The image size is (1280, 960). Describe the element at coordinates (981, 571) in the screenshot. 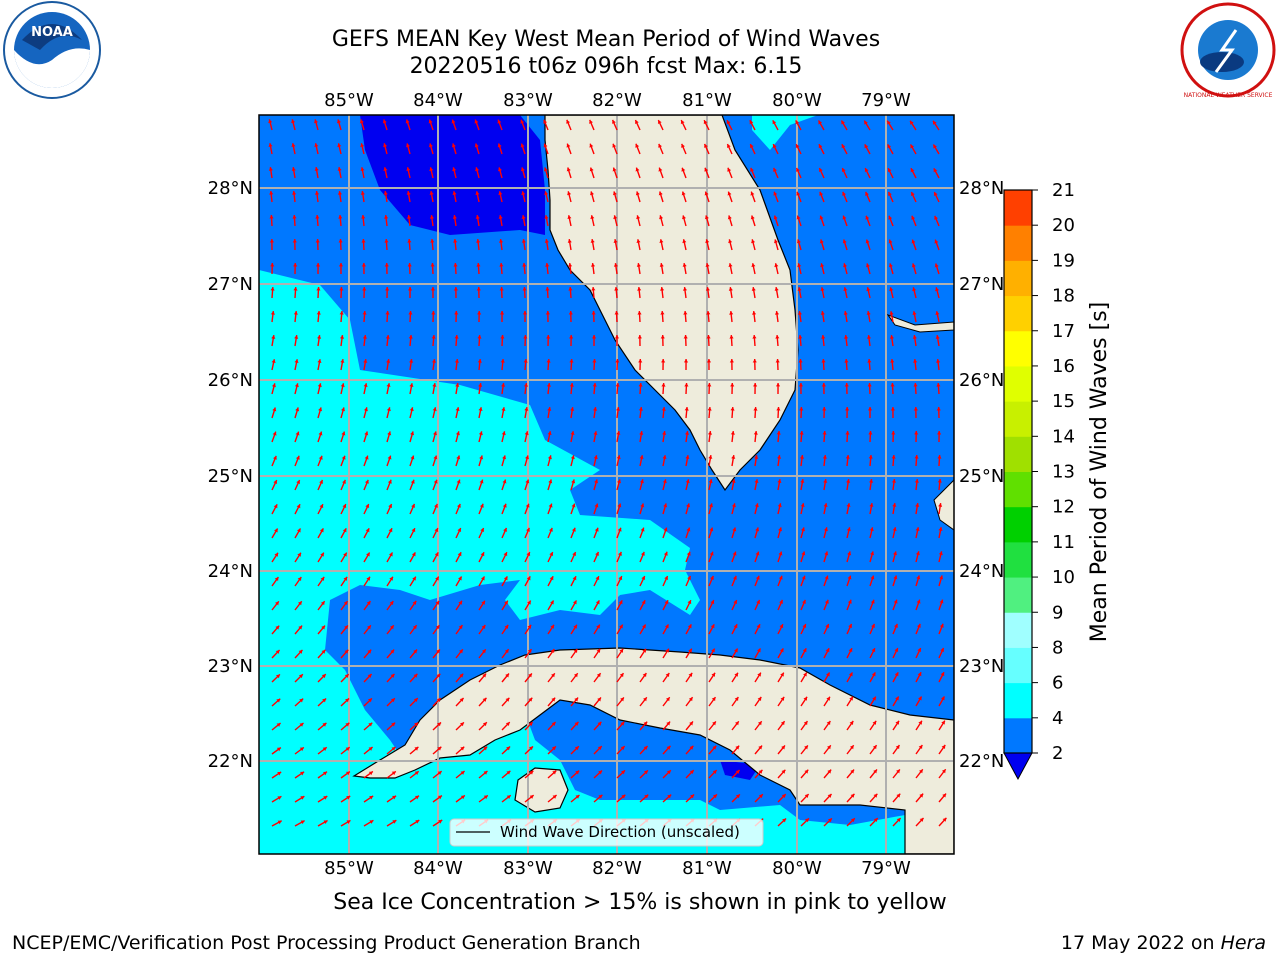

I see `lat-label-right: 24°N` at that location.